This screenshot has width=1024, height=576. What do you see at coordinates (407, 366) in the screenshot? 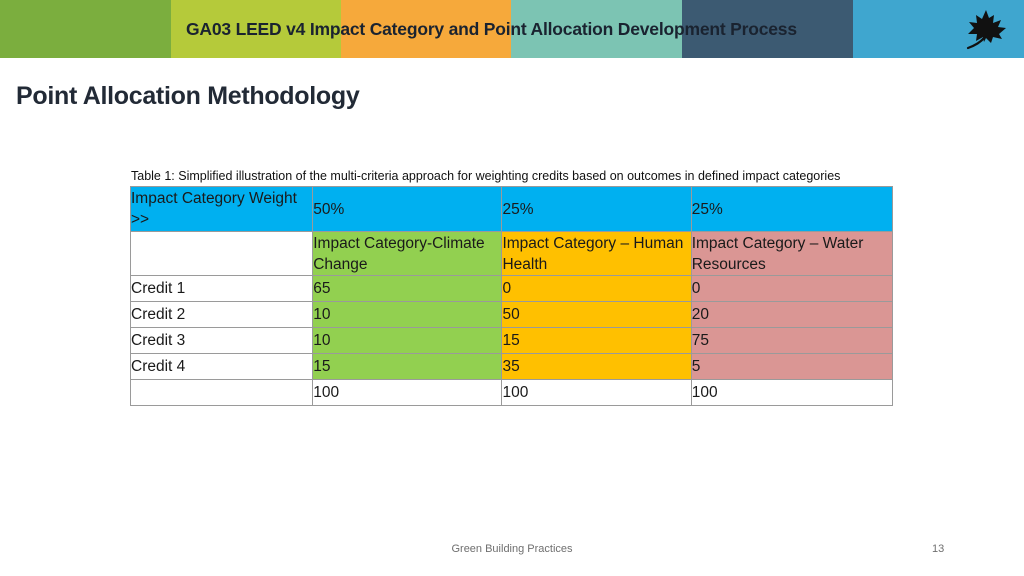
I see `climate-value-cell: 15` at bounding box center [407, 366].